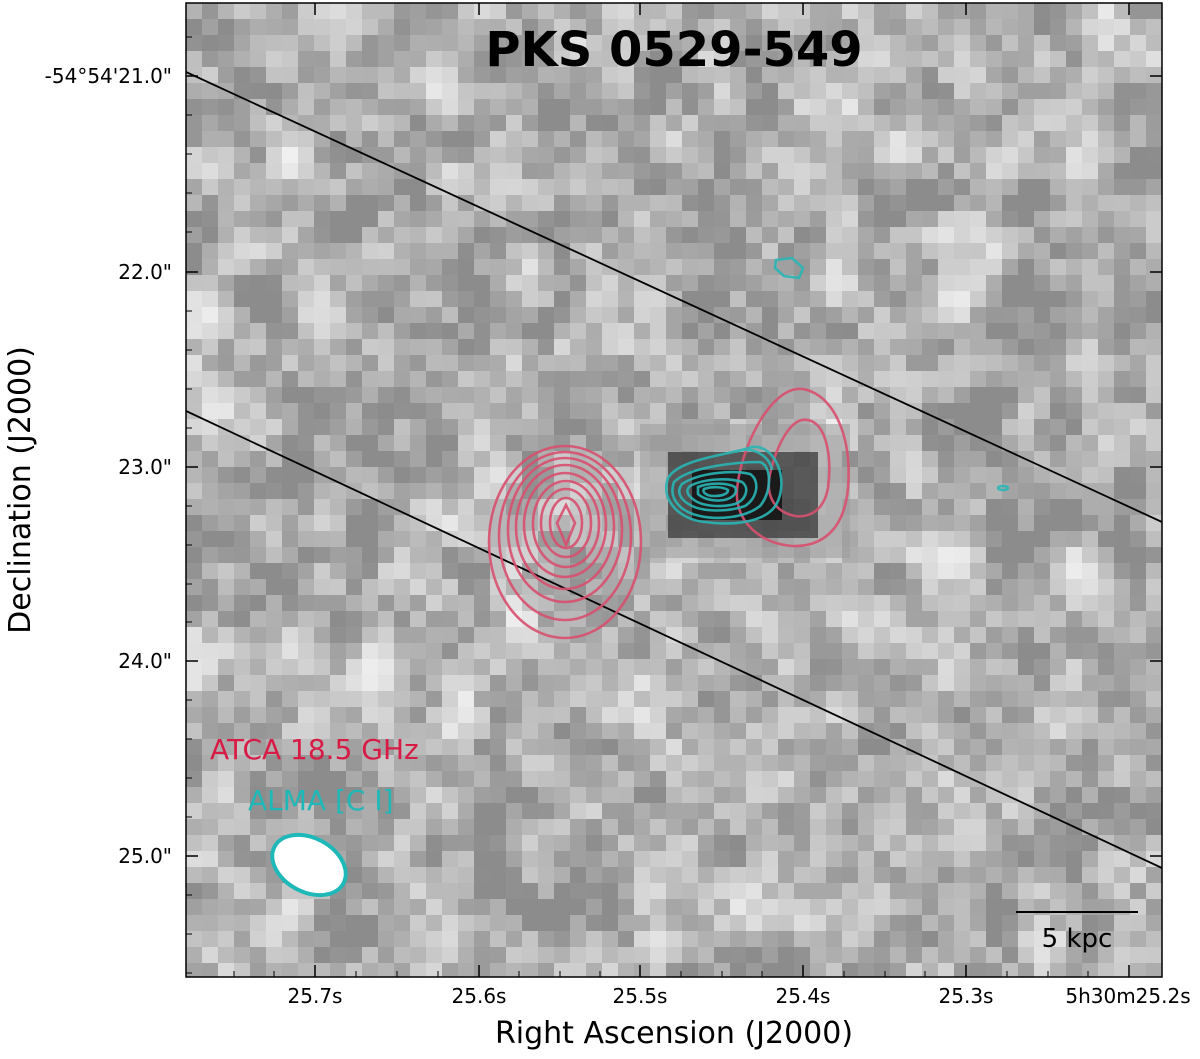  I want to click on x-tick-label: 25.4s, so click(803, 996).